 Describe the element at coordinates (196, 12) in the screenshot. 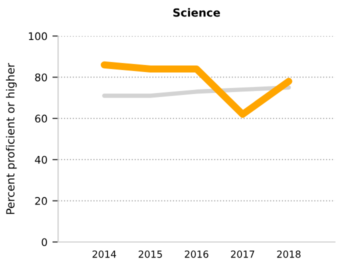

I see `chart-title: Science` at that location.